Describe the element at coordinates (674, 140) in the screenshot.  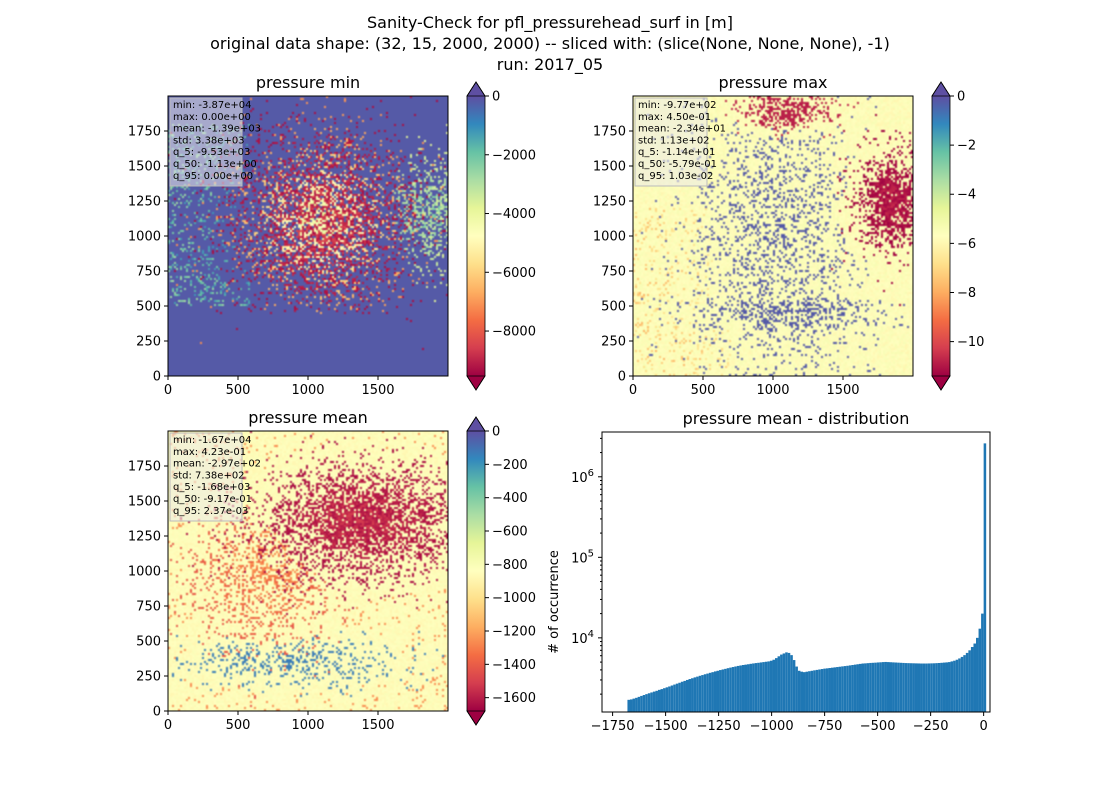
I see `stats-line: std: 1.13e+02` at that location.